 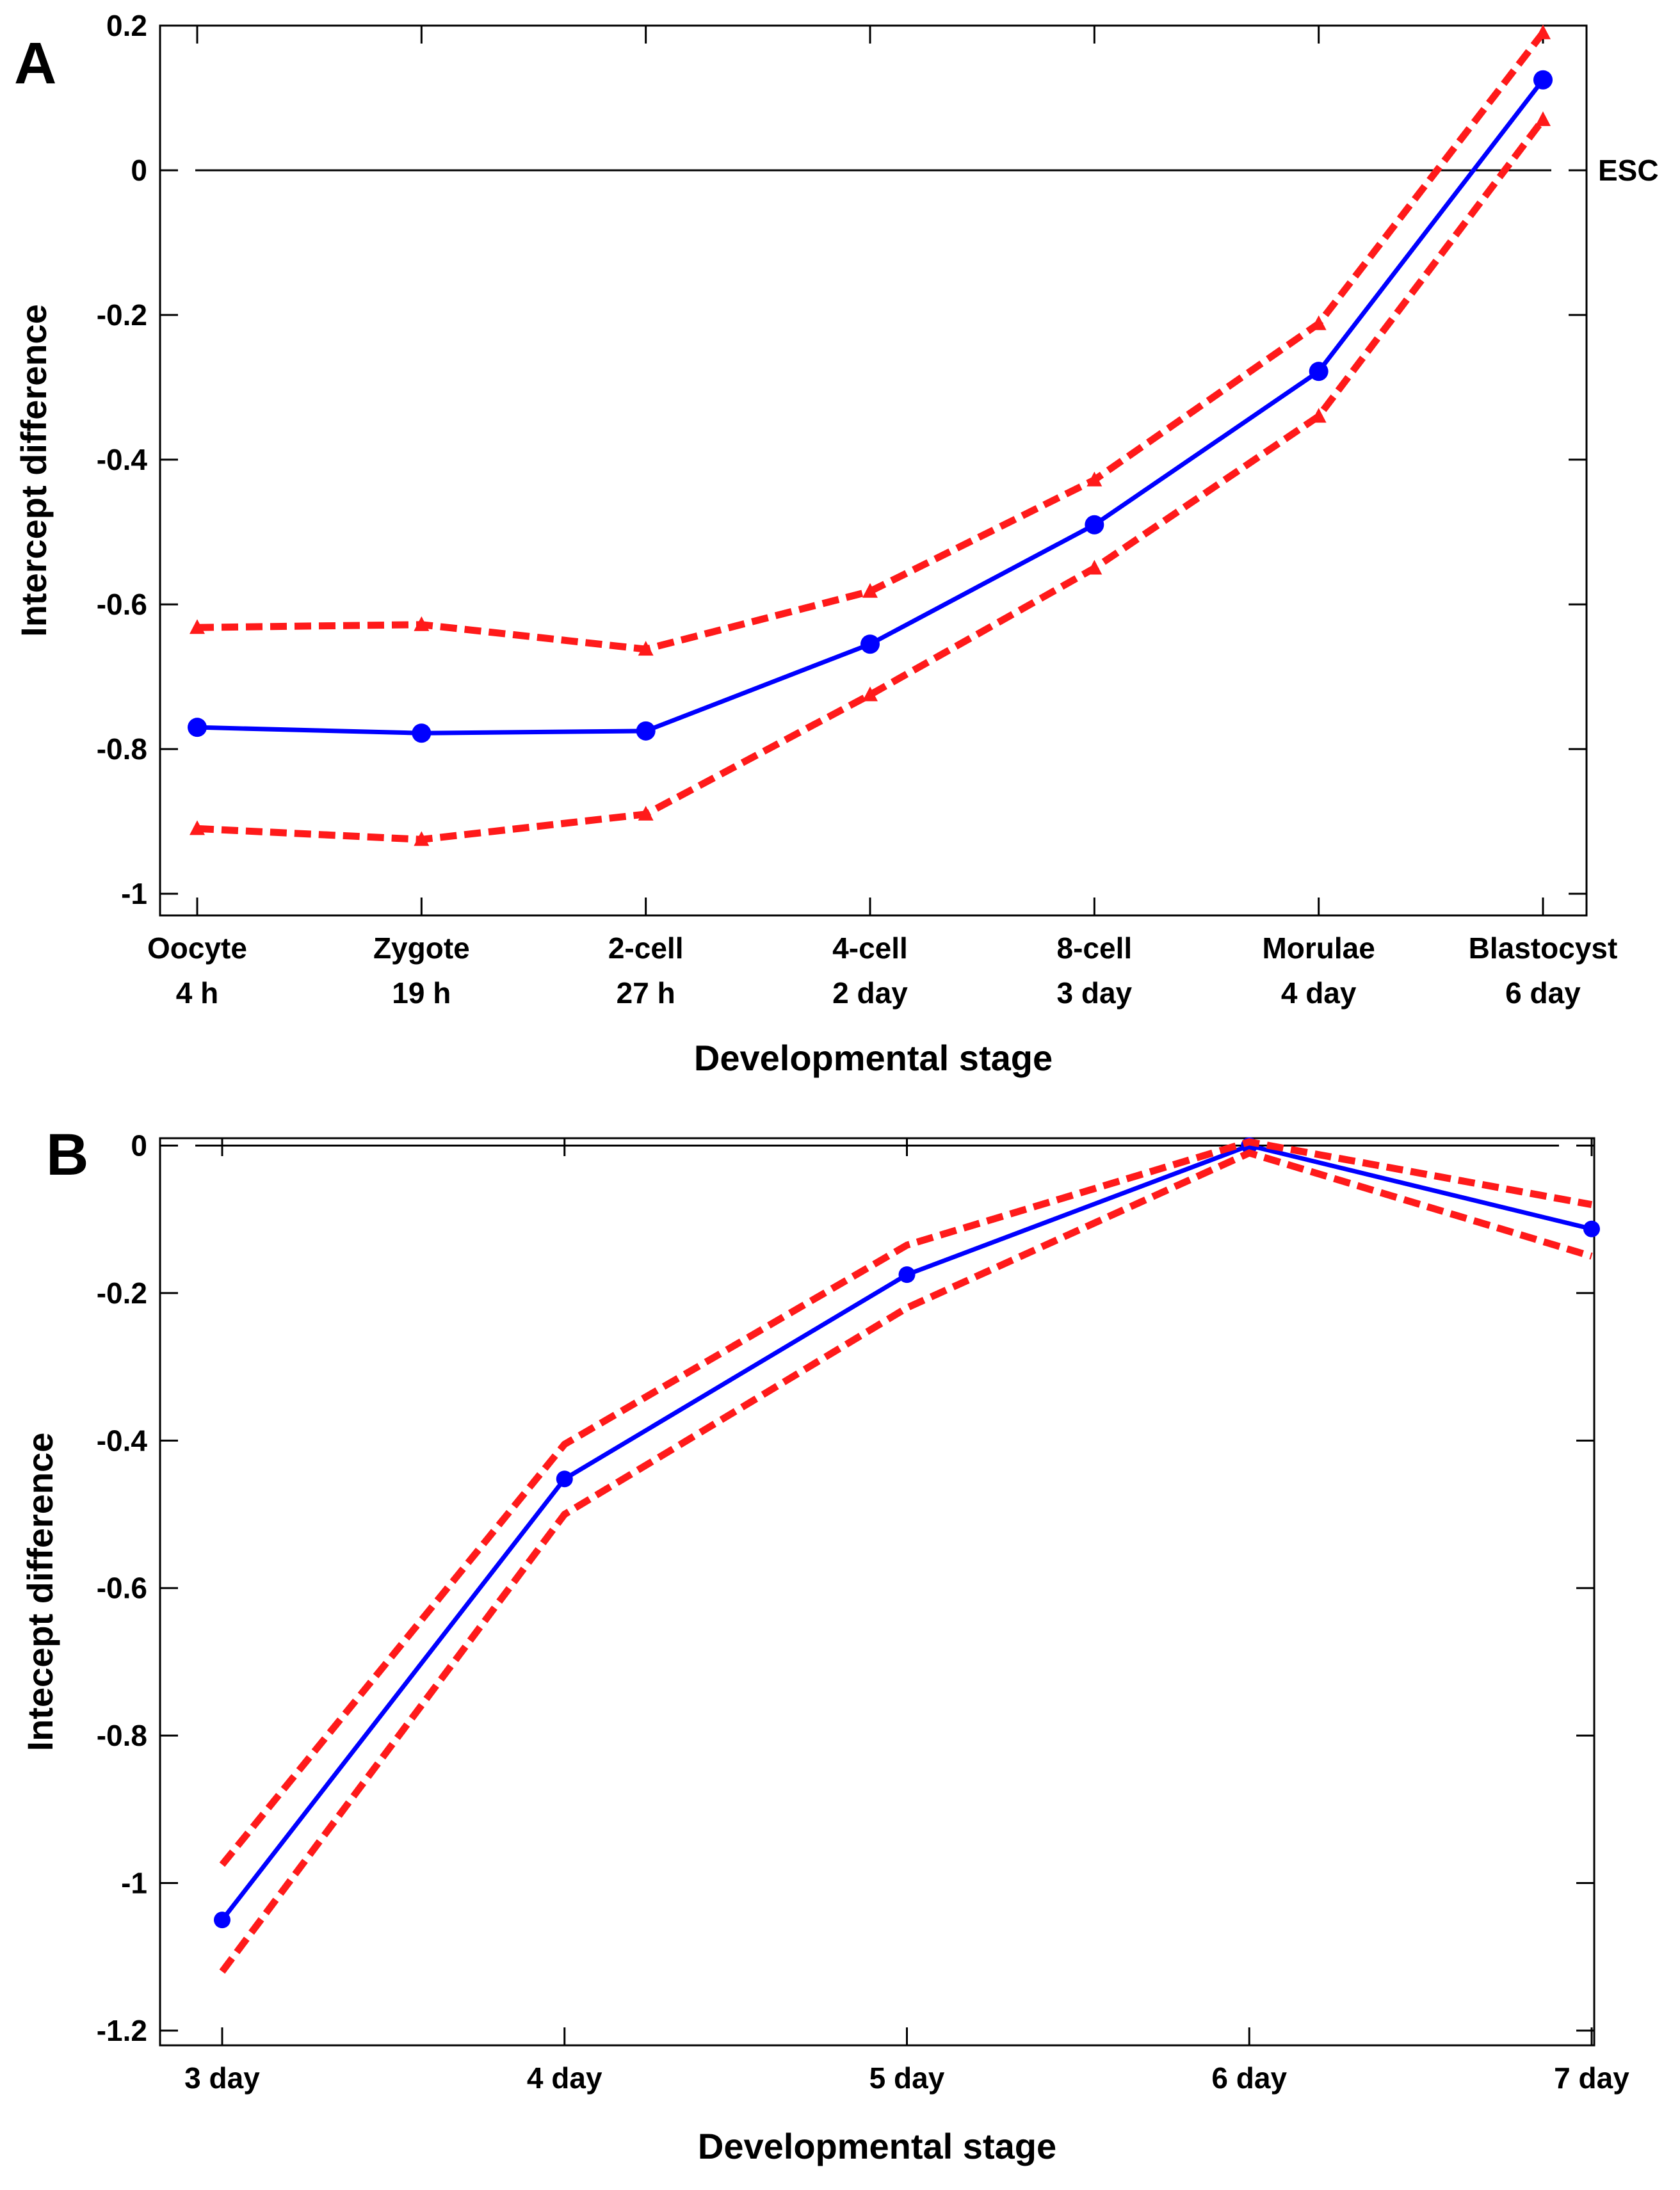 I want to click on panel-b-ytick-label: -0.2, so click(x=122, y=1293).